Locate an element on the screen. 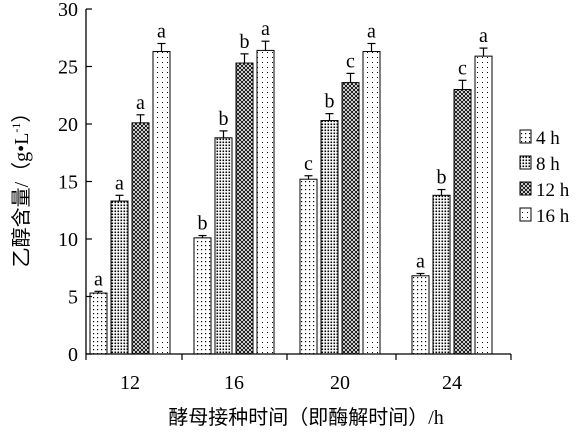 Image resolution: width=583 pixels, height=433 pixels. x-tick-label: 12 is located at coordinates (130, 383).